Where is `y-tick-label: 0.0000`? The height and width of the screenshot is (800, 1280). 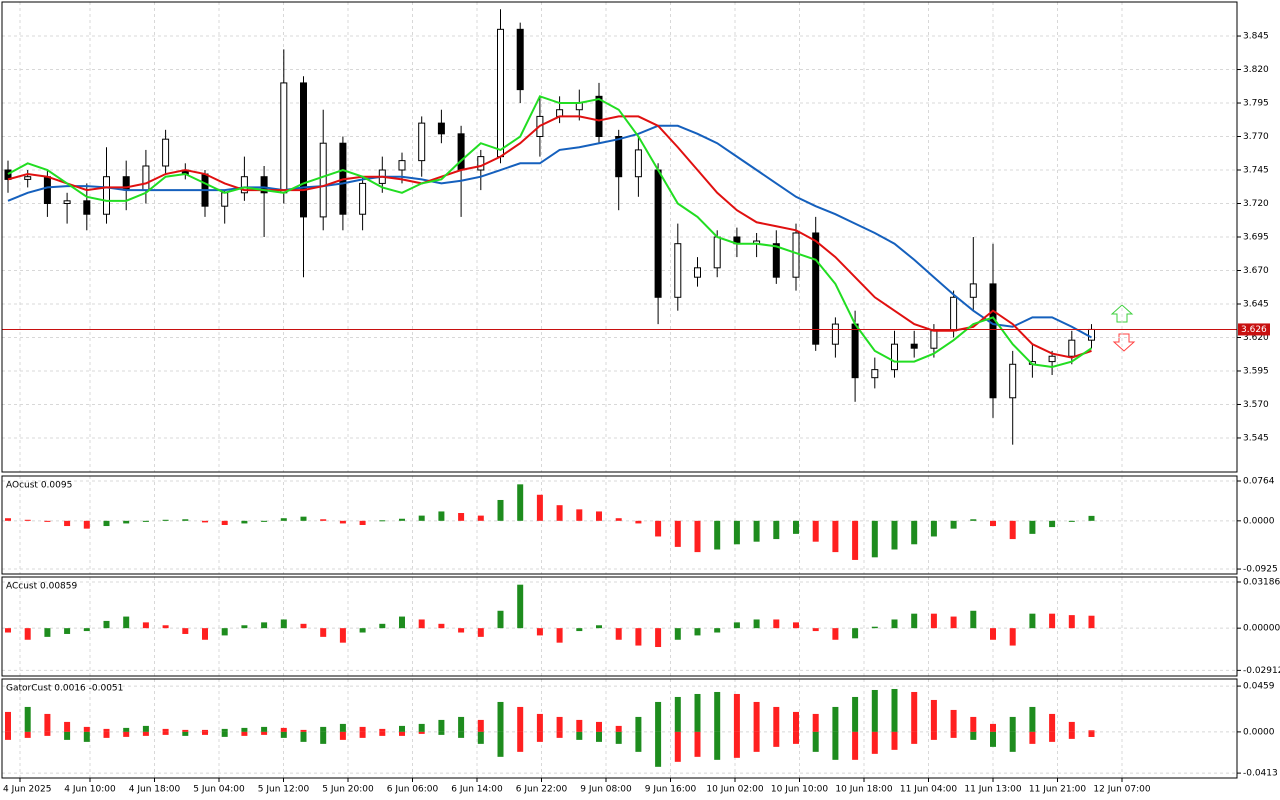 y-tick-label: 0.0000 is located at coordinates (1259, 732).